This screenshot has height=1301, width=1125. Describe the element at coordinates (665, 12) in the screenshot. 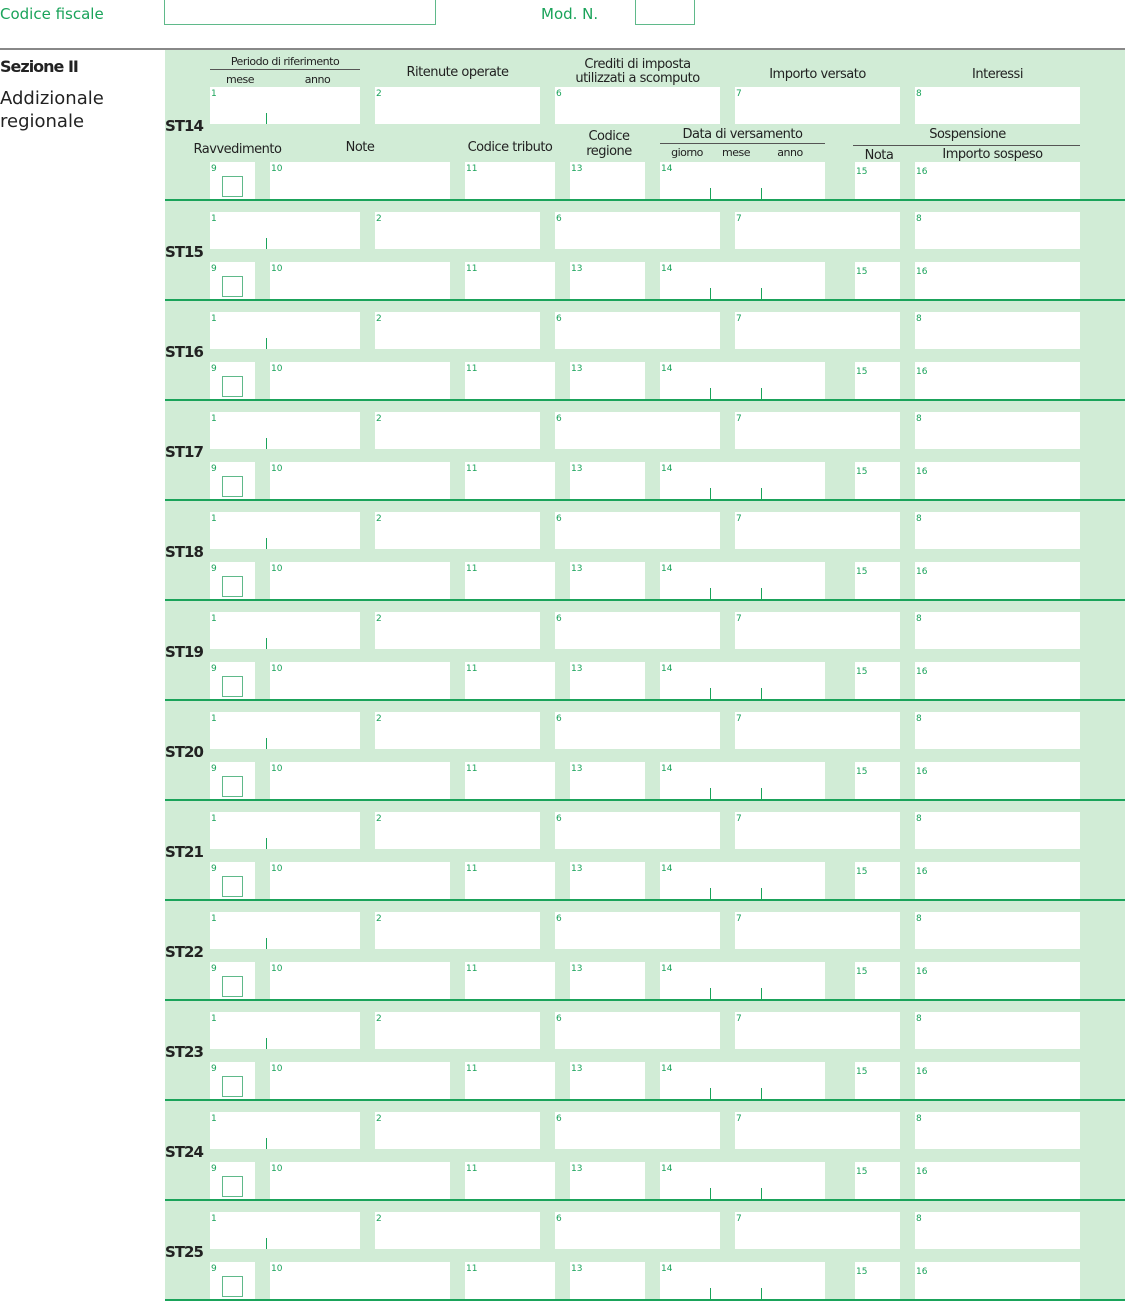

I see `mod-n-input` at that location.